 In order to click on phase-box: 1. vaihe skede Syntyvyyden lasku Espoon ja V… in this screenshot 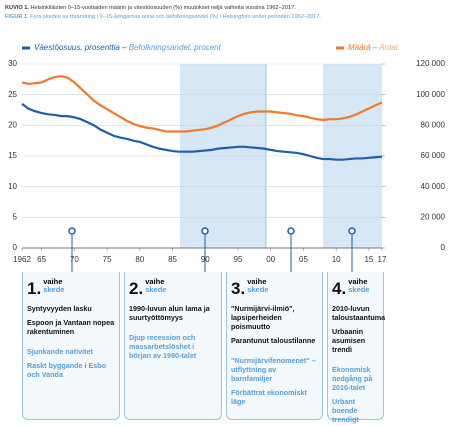, I will do `click(71, 346)`.